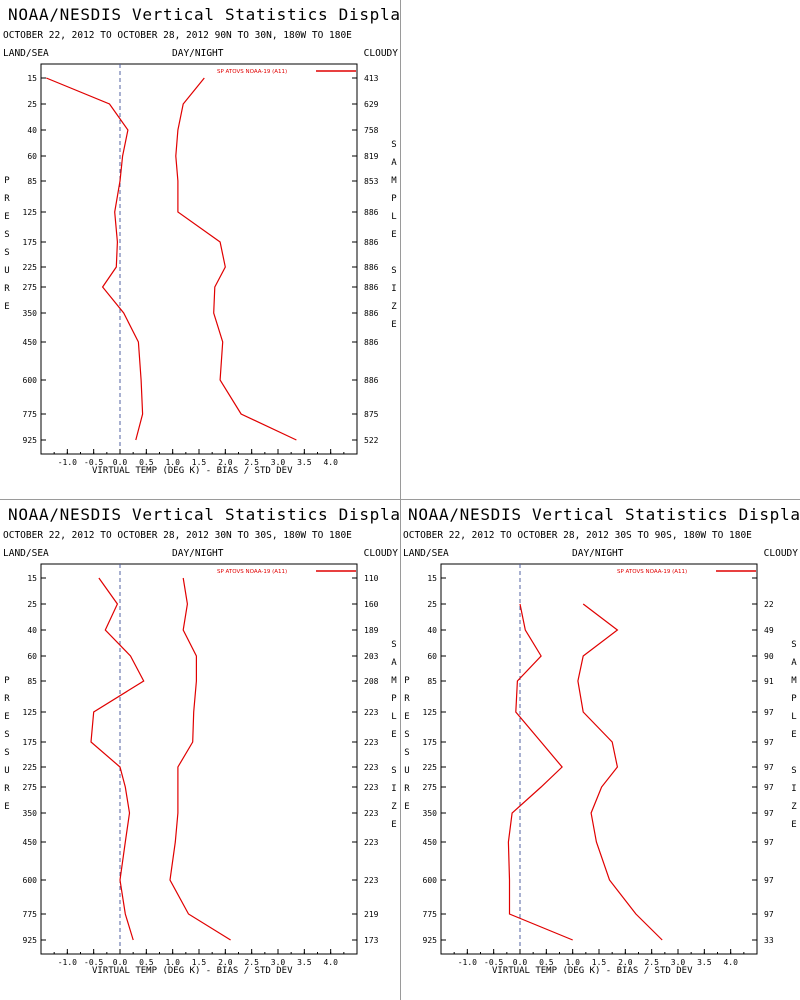  What do you see at coordinates (794, 807) in the screenshot?
I see `right-axis-label-letter: Z` at bounding box center [794, 807].